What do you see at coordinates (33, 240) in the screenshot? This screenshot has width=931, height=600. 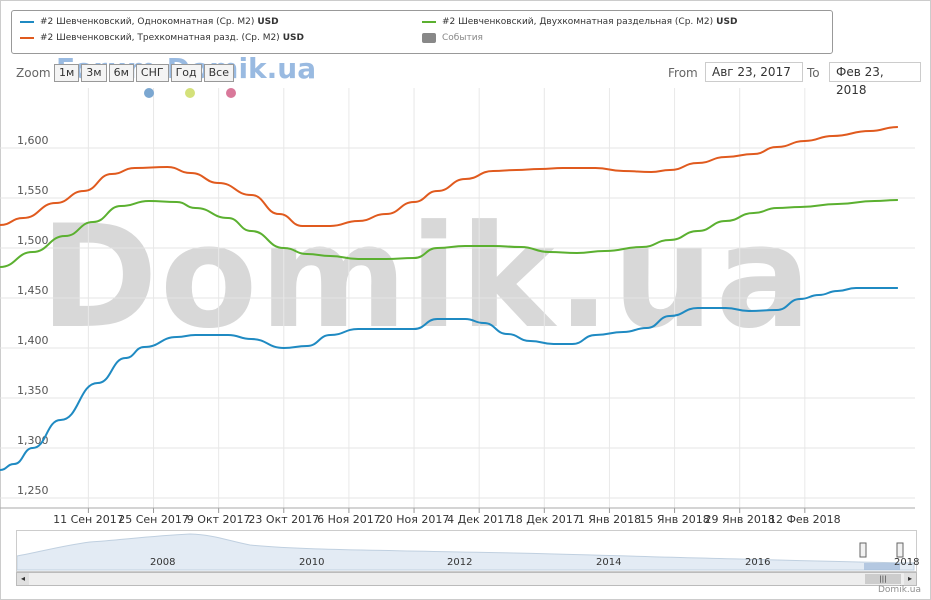 I see `y-tick-label: 1,500` at bounding box center [33, 240].